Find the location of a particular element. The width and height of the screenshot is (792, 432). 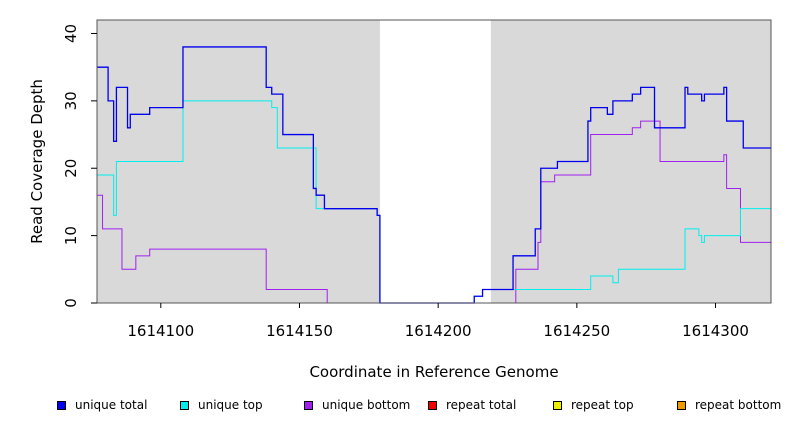

y-axis-title: Read Coverage Depth is located at coordinates (37, 161).